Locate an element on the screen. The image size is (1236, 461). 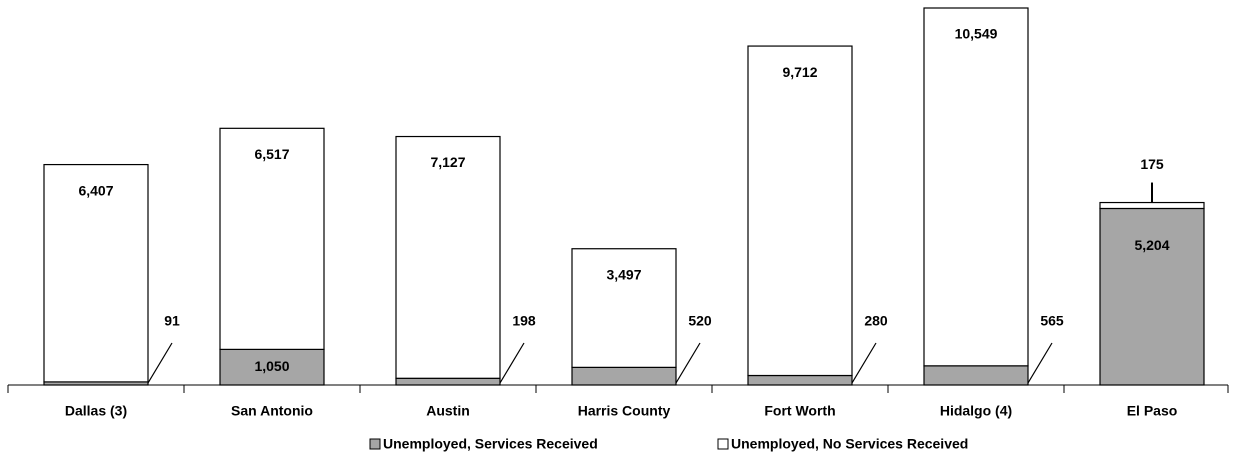
value-label: 565 is located at coordinates (1052, 321).